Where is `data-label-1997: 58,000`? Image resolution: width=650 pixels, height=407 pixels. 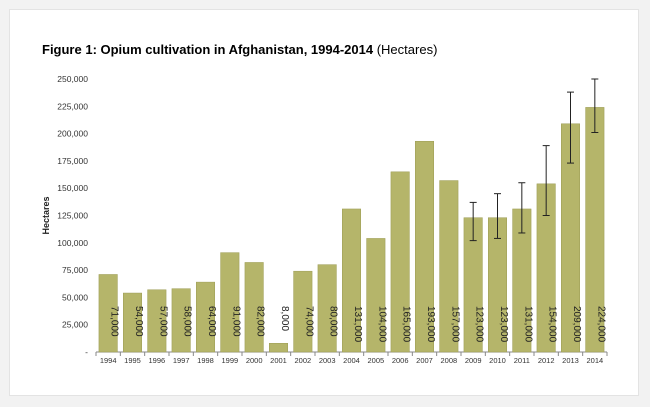 data-label-1997: 58,000 is located at coordinates (187, 321).